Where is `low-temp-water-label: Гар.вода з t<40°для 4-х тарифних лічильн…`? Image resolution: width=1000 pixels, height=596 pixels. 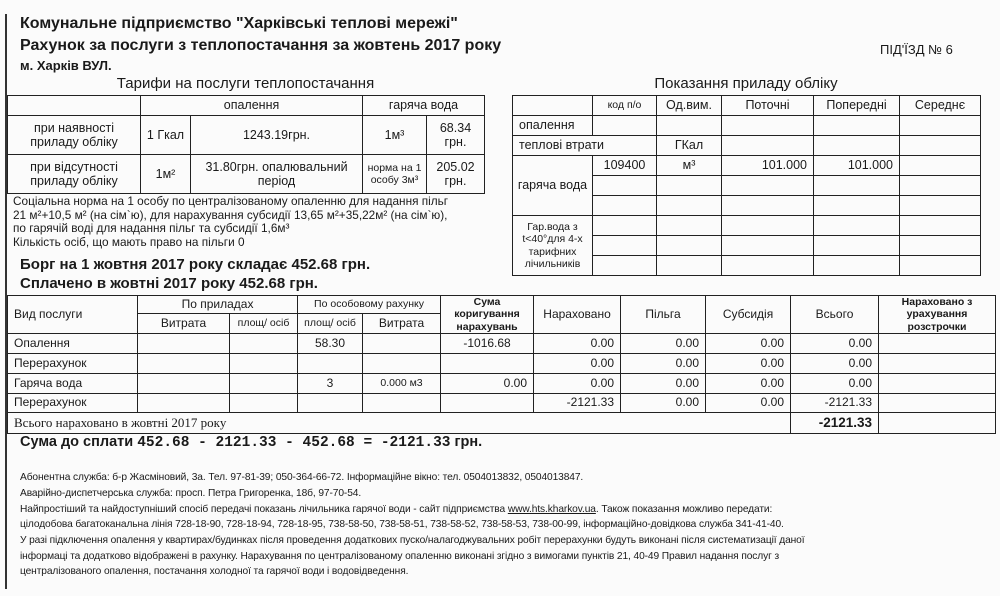
low-temp-water-label: Гар.вода з t<40°для 4-х тарифних лічильн… is located at coordinates (552, 245).